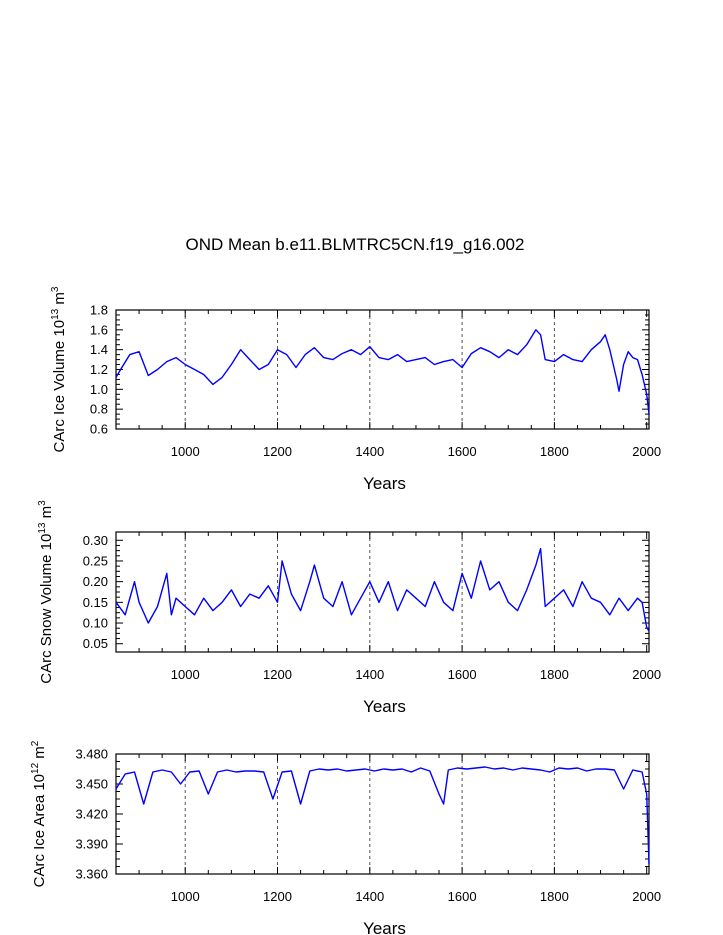 The height and width of the screenshot is (935, 723). Describe the element at coordinates (95, 581) in the screenshot. I see `y-tick-label: 0.20` at that location.